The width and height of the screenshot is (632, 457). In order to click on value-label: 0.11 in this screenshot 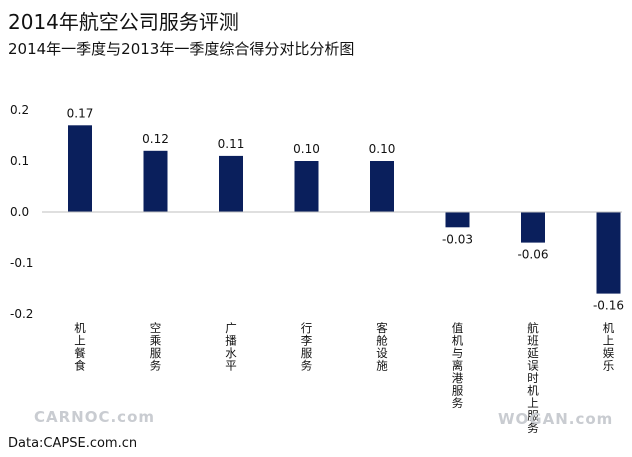, I will do `click(231, 144)`.